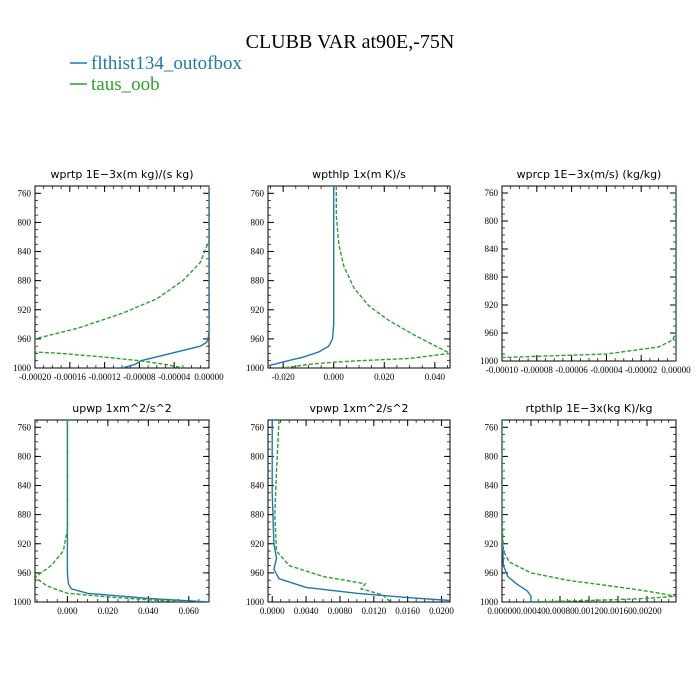  Describe the element at coordinates (531, 611) in the screenshot. I see `x-tick-label: 0.00040` at that location.